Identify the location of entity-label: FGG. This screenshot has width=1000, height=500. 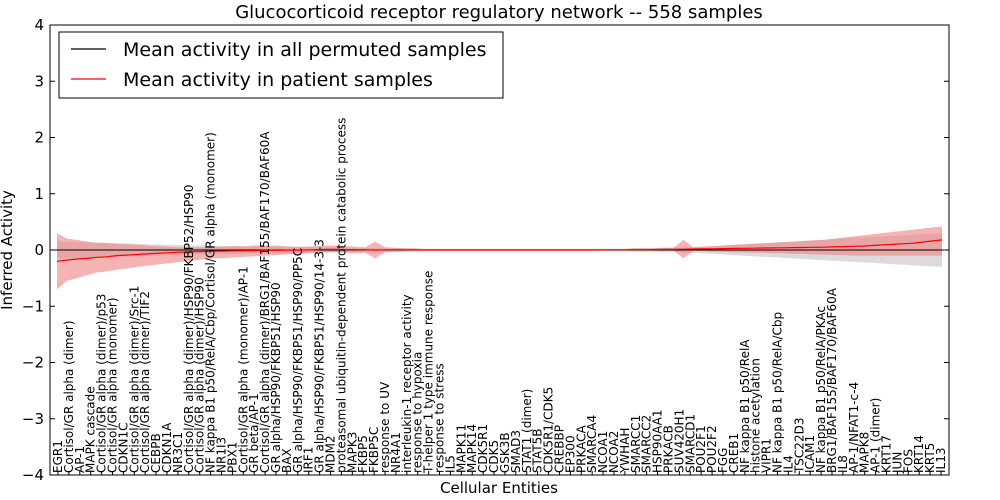
(723, 461).